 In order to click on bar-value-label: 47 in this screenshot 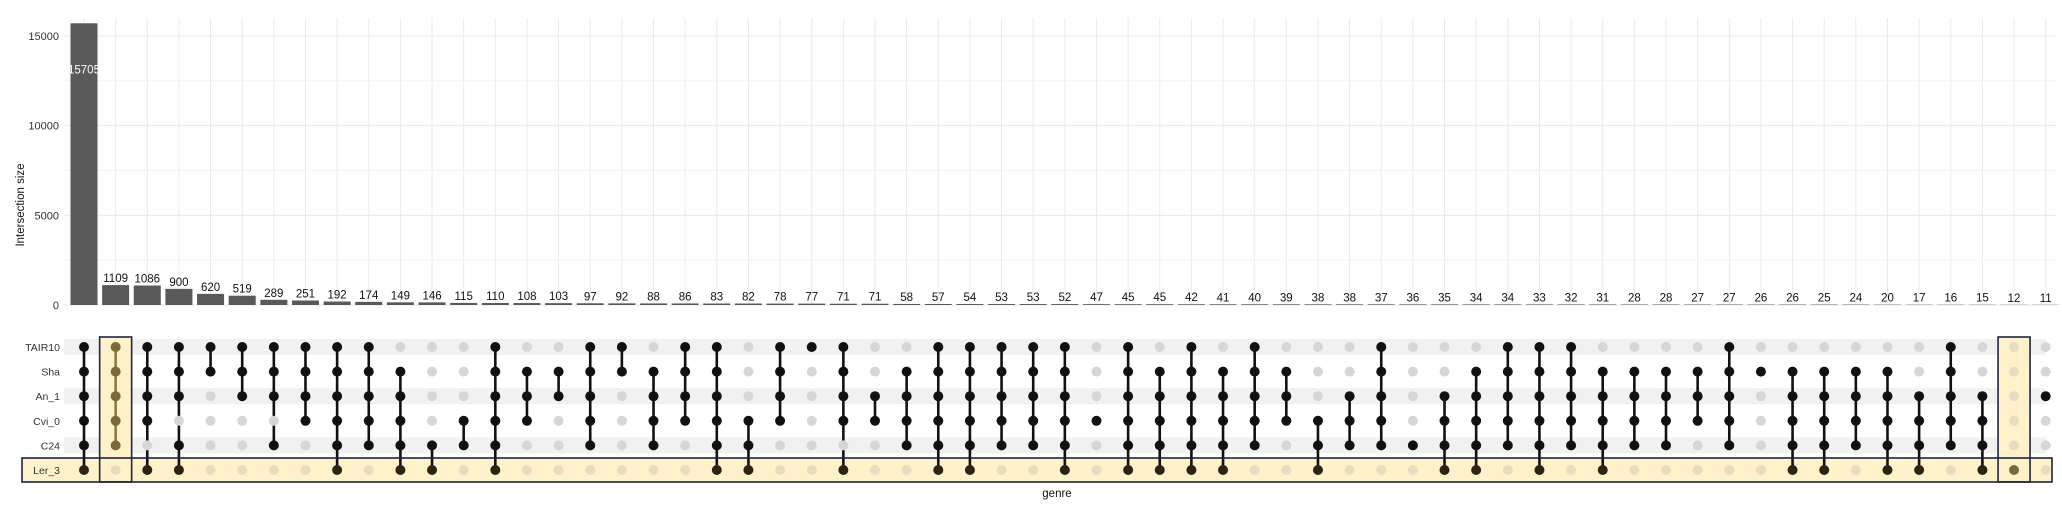, I will do `click(1096, 298)`.